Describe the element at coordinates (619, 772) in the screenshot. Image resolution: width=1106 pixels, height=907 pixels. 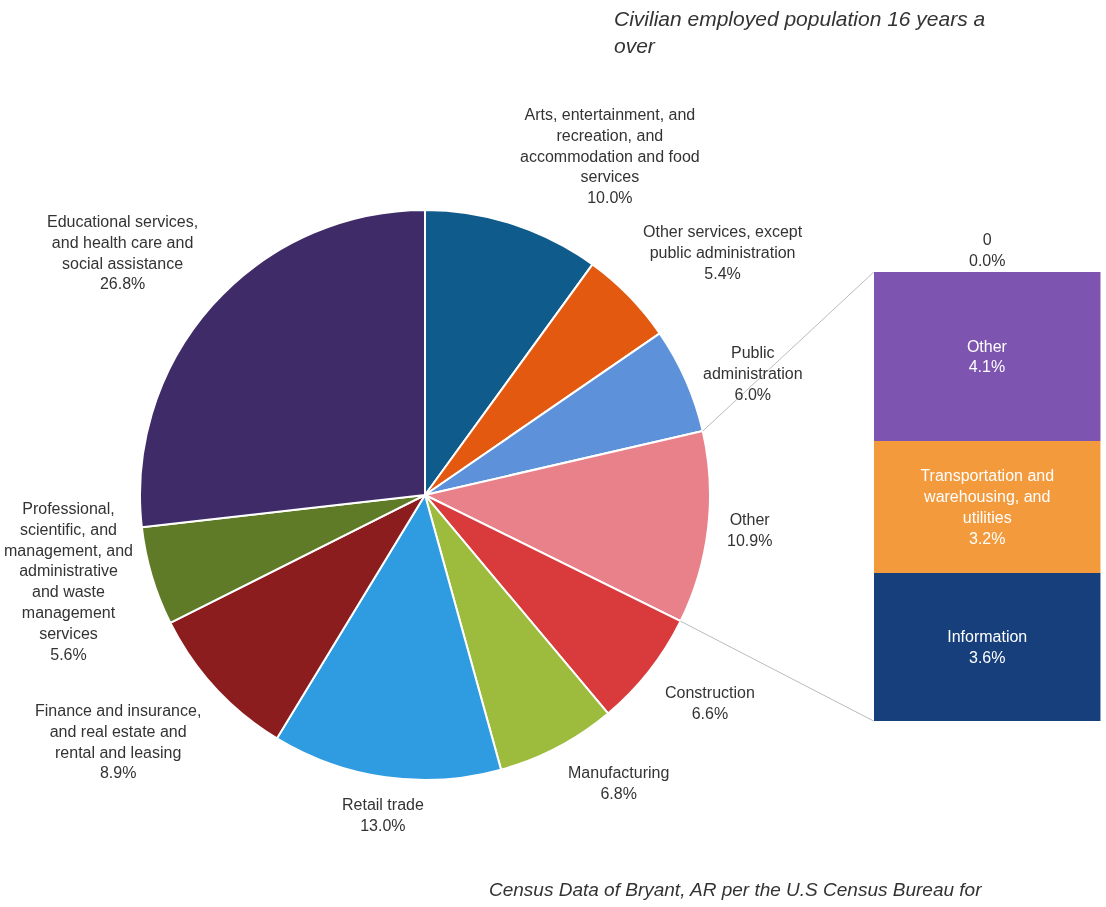
I see `slice-label: Manufacturing` at that location.